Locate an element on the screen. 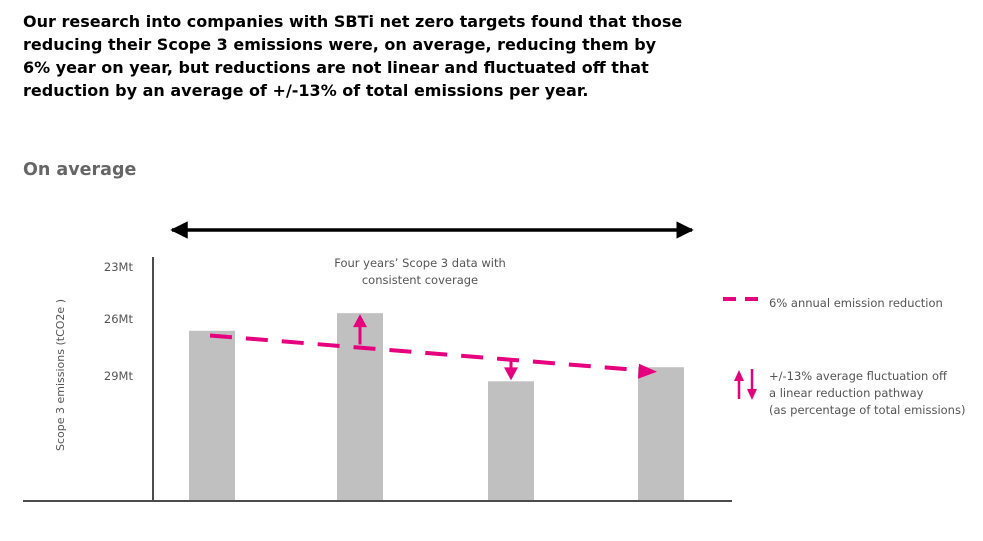 The height and width of the screenshot is (541, 983). trend-arrowhead-icon is located at coordinates (647, 371).